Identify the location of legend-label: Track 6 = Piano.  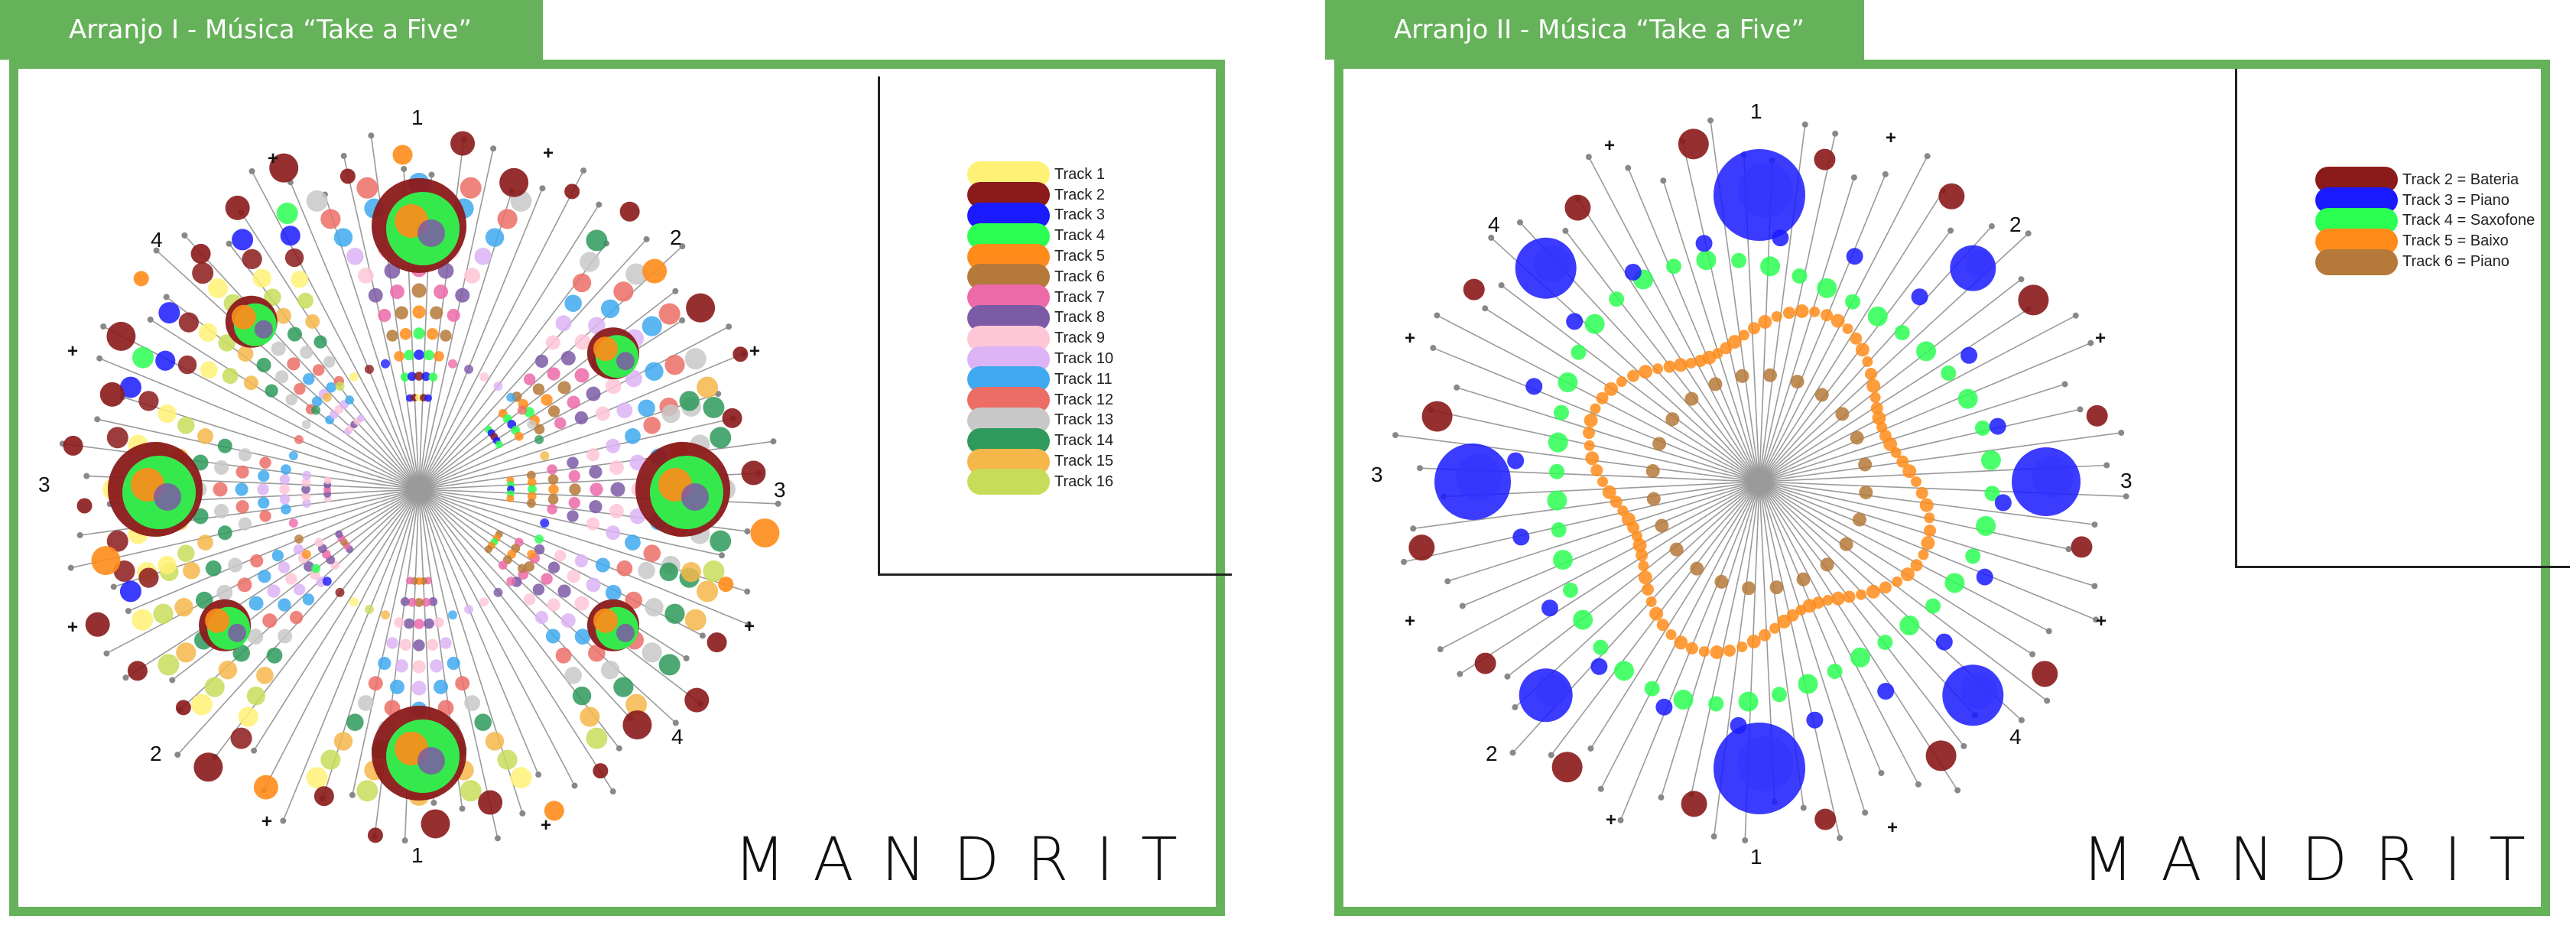
(2456, 262).